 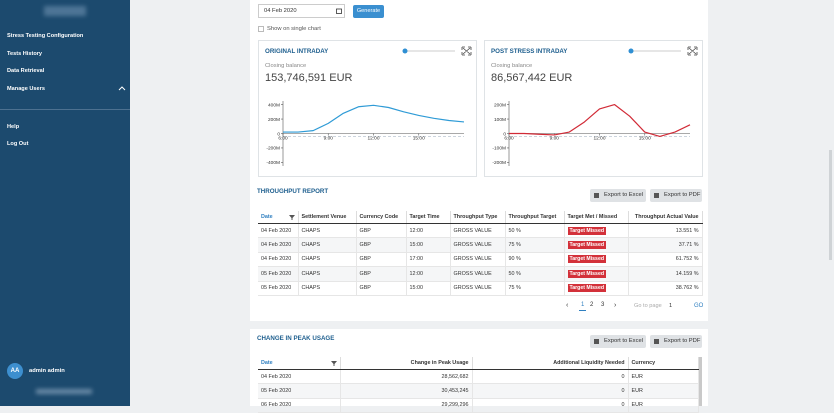 What do you see at coordinates (293, 191) in the screenshot?
I see `section-title: THROUGHPUT REPORT` at bounding box center [293, 191].